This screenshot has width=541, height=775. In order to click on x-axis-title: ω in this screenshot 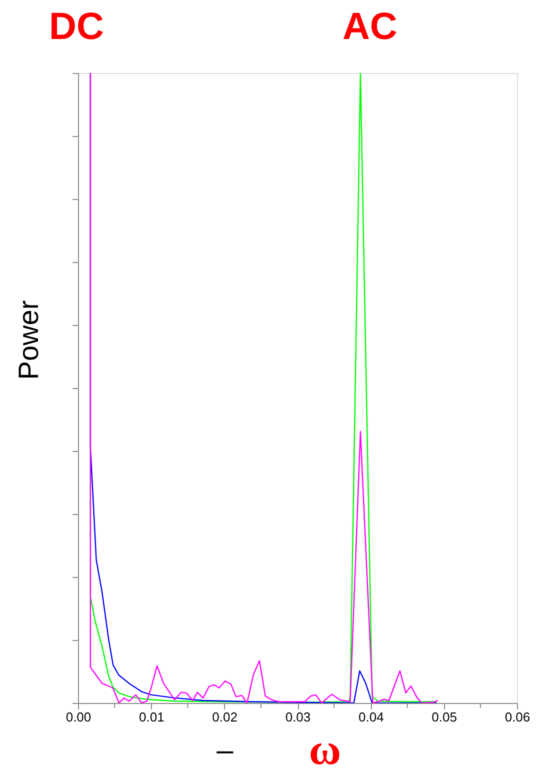, I will do `click(325, 749)`.